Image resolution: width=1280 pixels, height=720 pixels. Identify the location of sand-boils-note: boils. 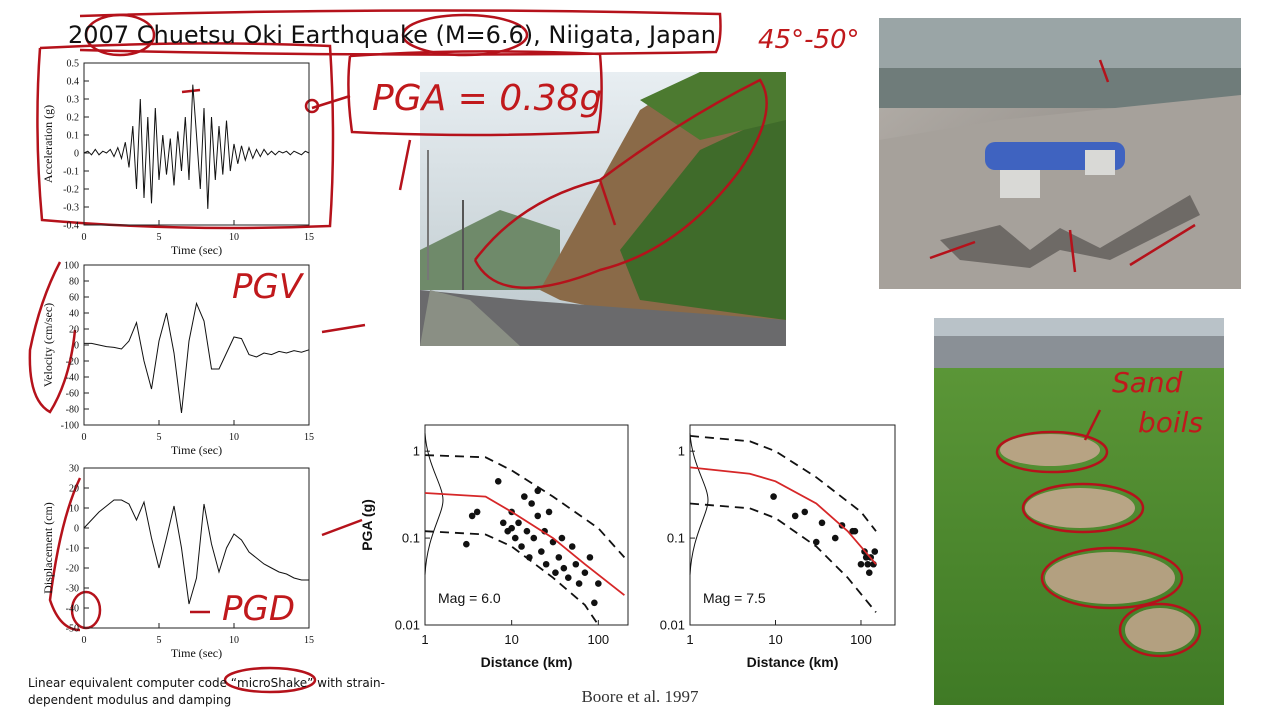
(1170, 422).